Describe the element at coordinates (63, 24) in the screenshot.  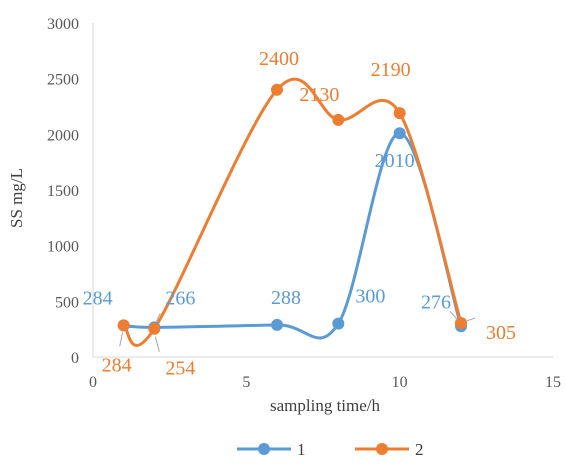
I see `y-tick-label: 3000` at that location.